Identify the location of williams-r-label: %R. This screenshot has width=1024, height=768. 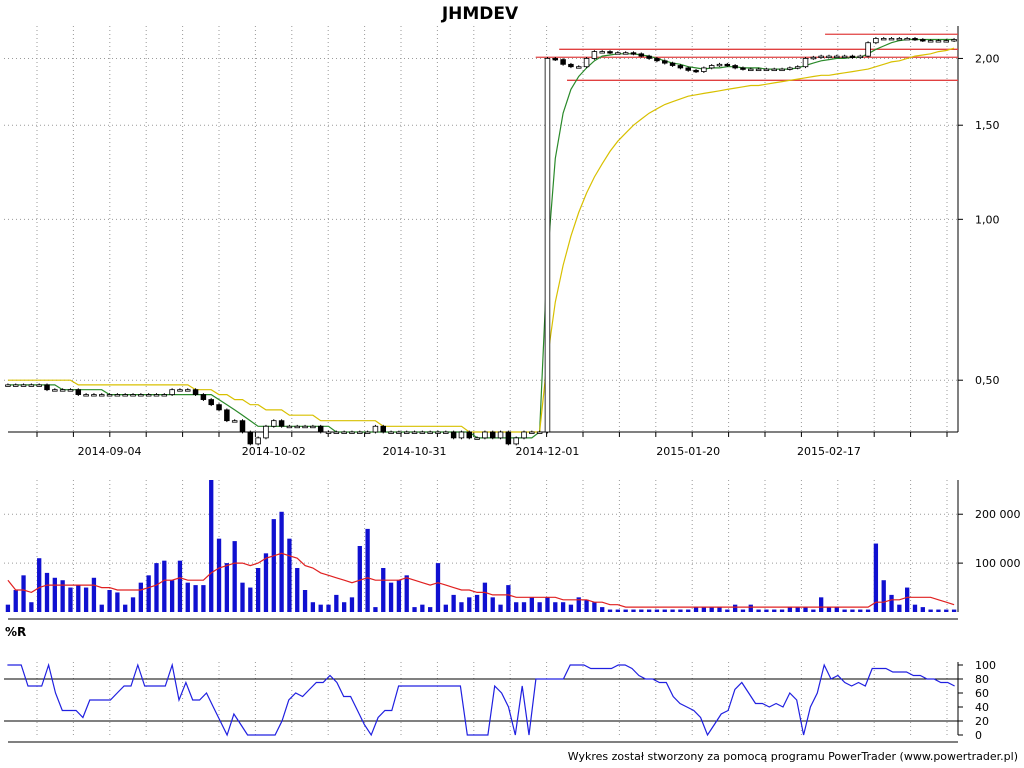
(15, 632).